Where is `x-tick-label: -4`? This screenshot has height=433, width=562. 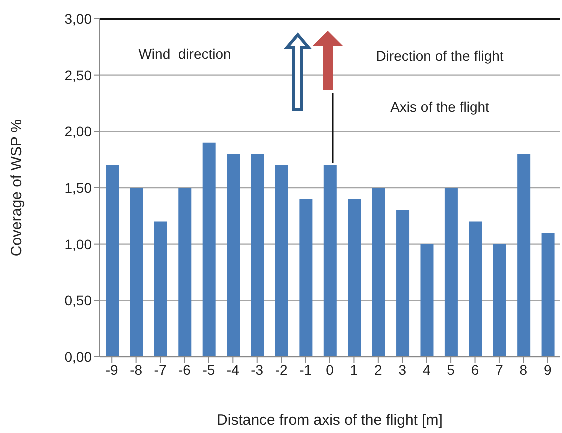 x-tick-label: -4 is located at coordinates (233, 370).